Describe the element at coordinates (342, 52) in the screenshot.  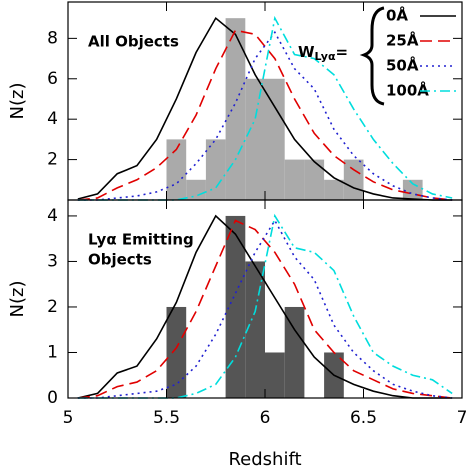
I see `legend-title-suffix: =` at that location.